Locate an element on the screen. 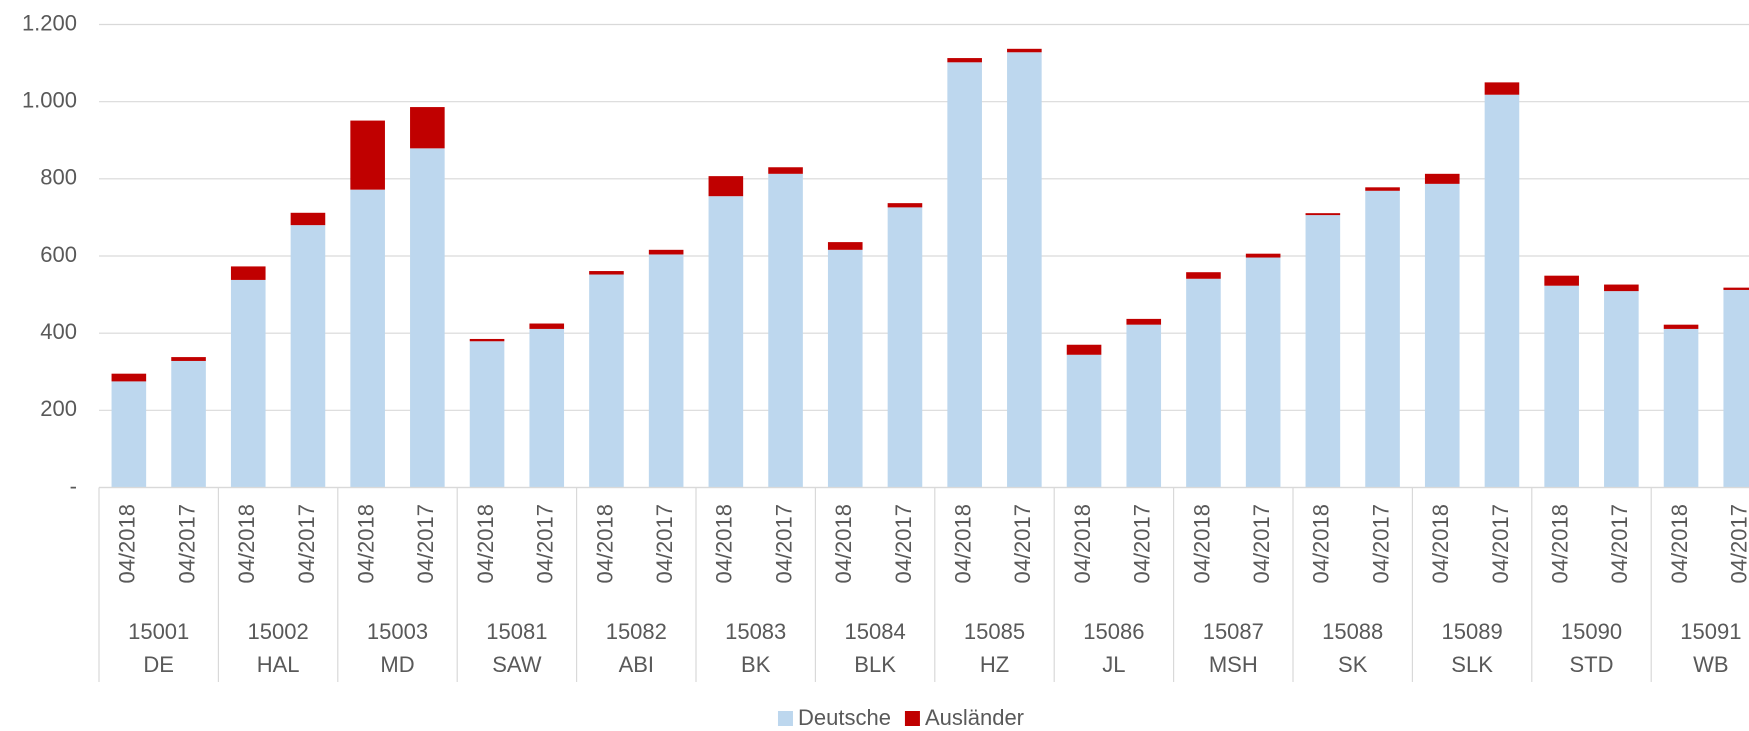 Image resolution: width=1749 pixels, height=731 pixels. group-code: 15001 is located at coordinates (158, 631).